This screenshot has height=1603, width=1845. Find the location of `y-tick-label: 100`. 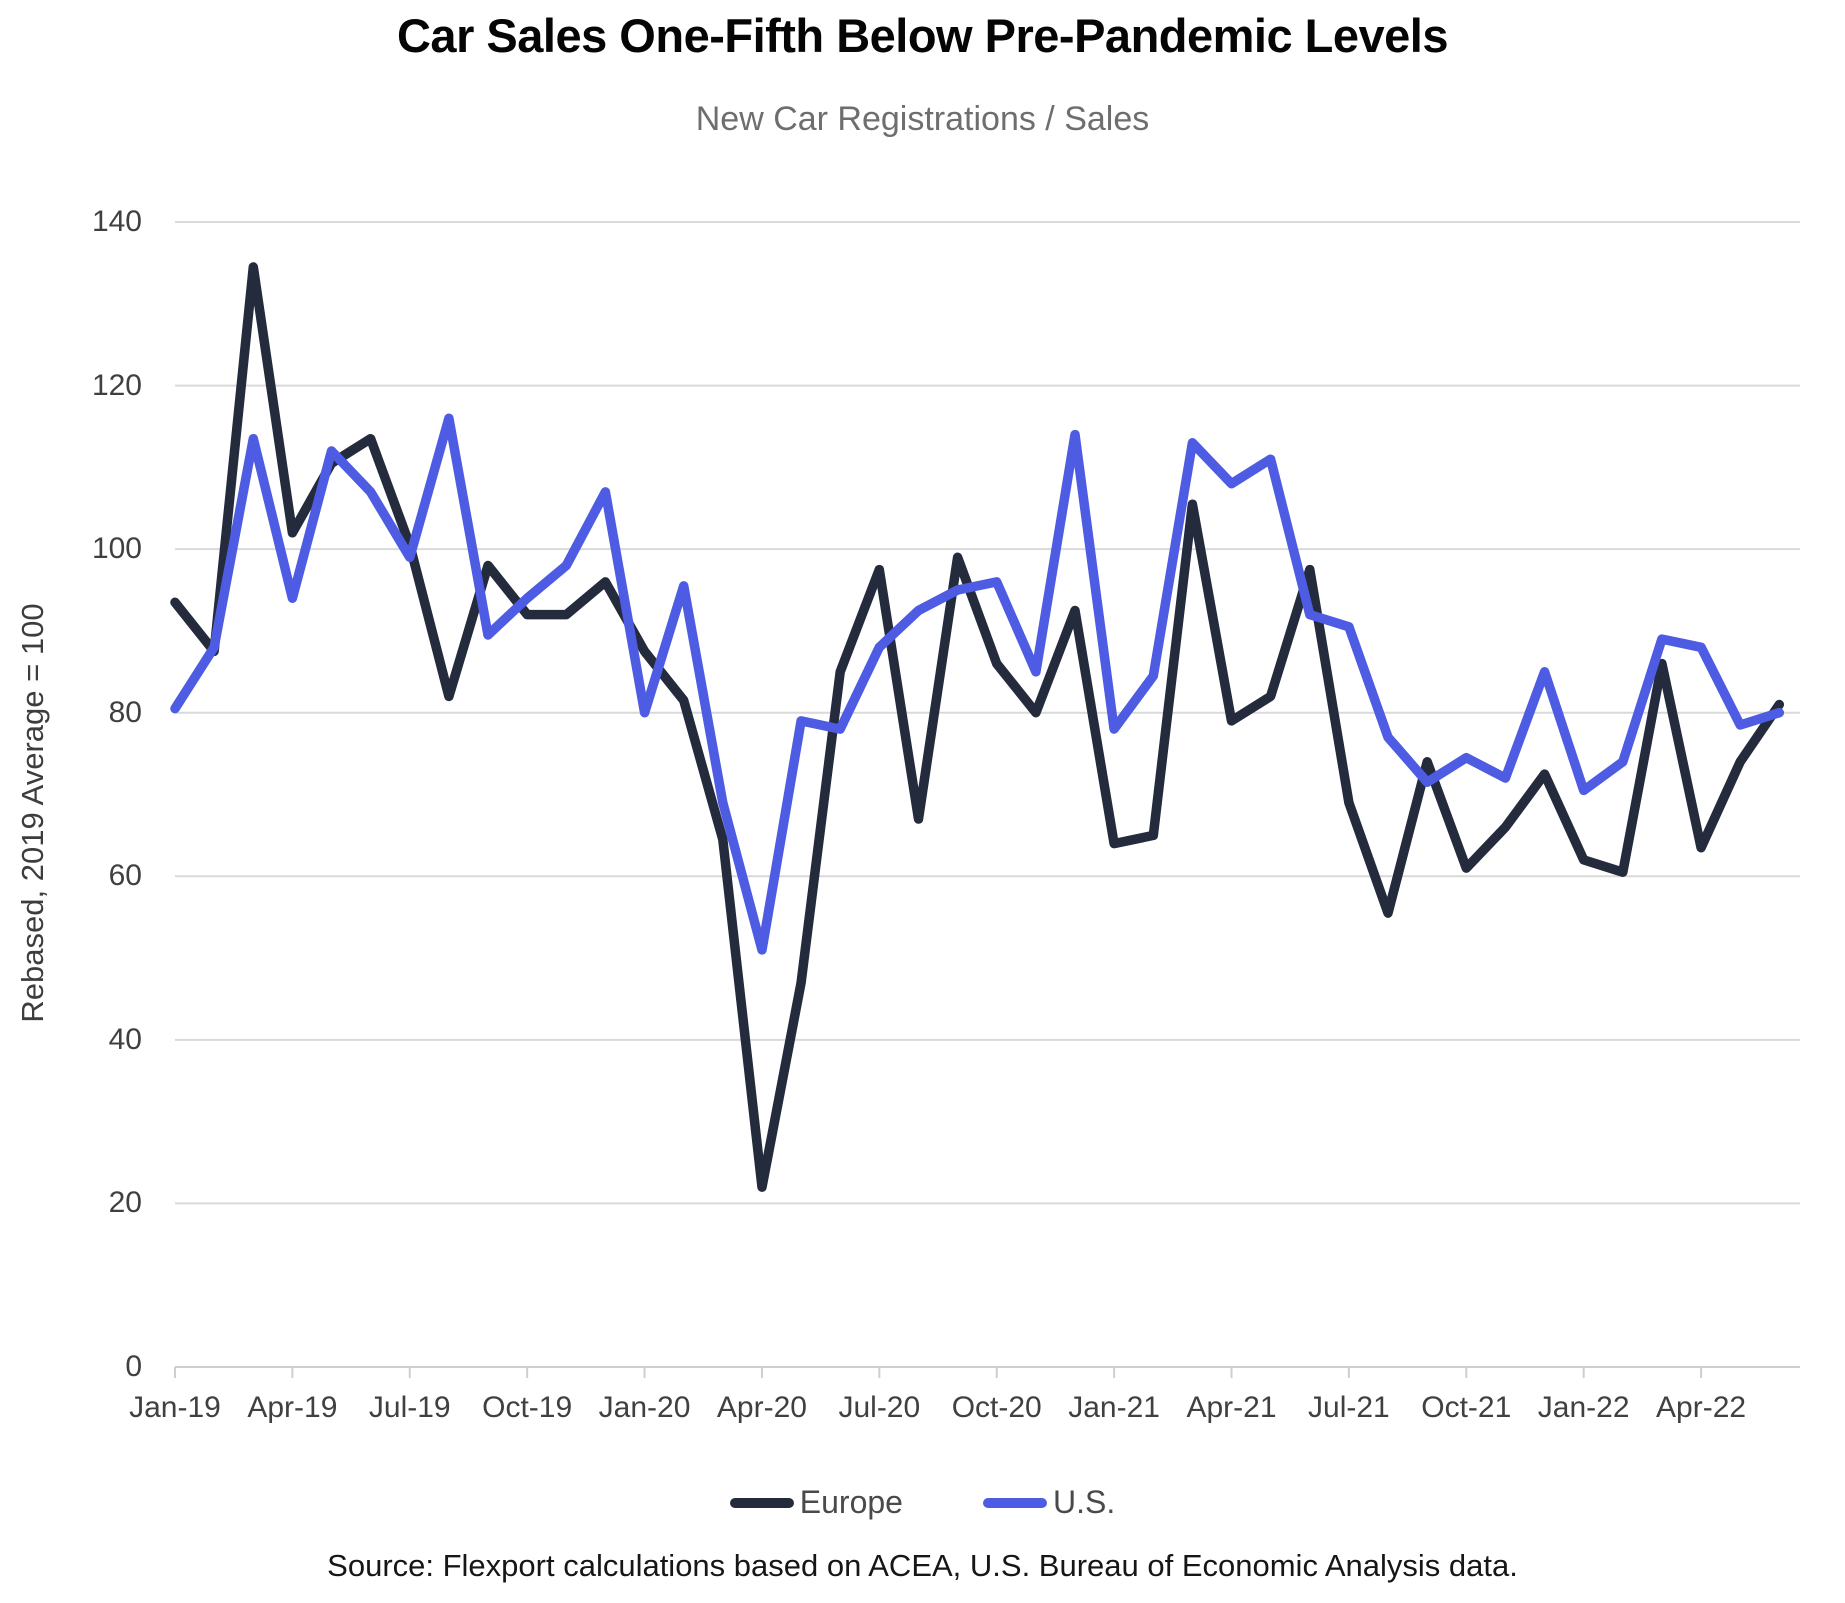

y-tick-label: 100 is located at coordinates (116, 549).